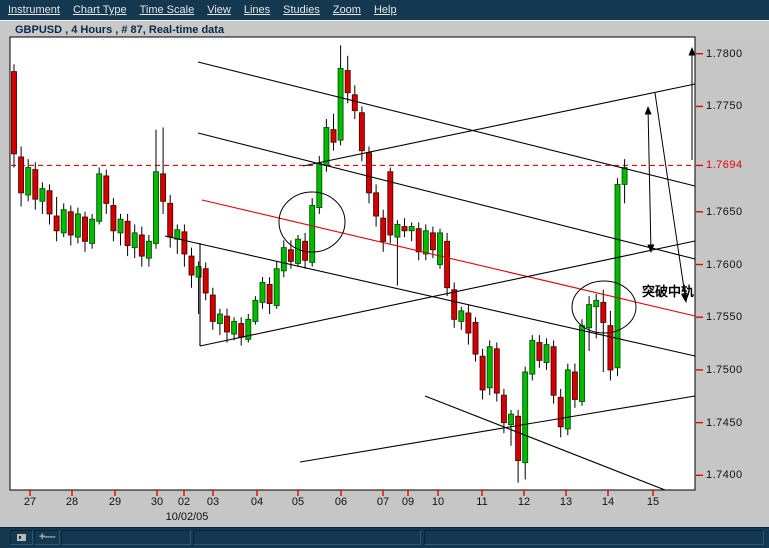 The width and height of the screenshot is (769, 548). Describe the element at coordinates (649, 179) in the screenshot. I see `range-arrow-double` at that location.